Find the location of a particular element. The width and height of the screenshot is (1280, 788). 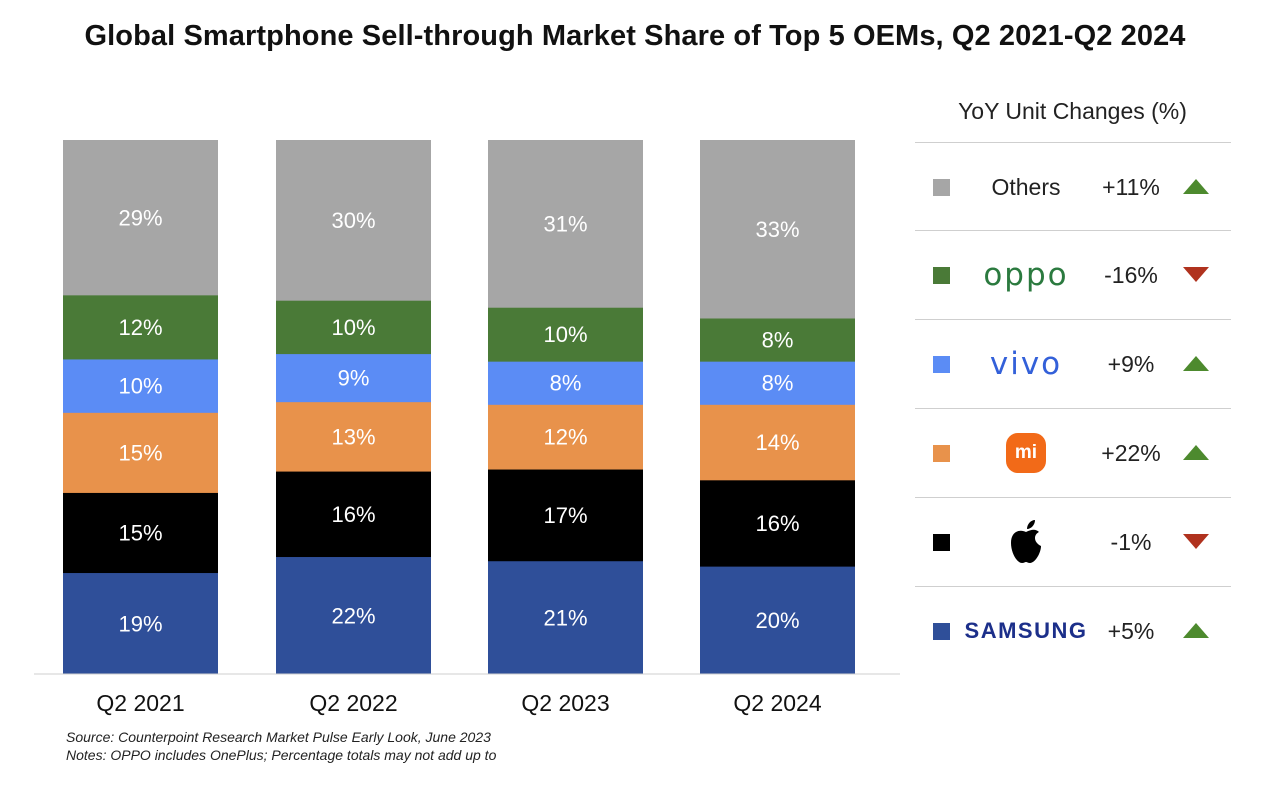

legend-brand-xiaomi: mi is located at coordinates (1026, 453).